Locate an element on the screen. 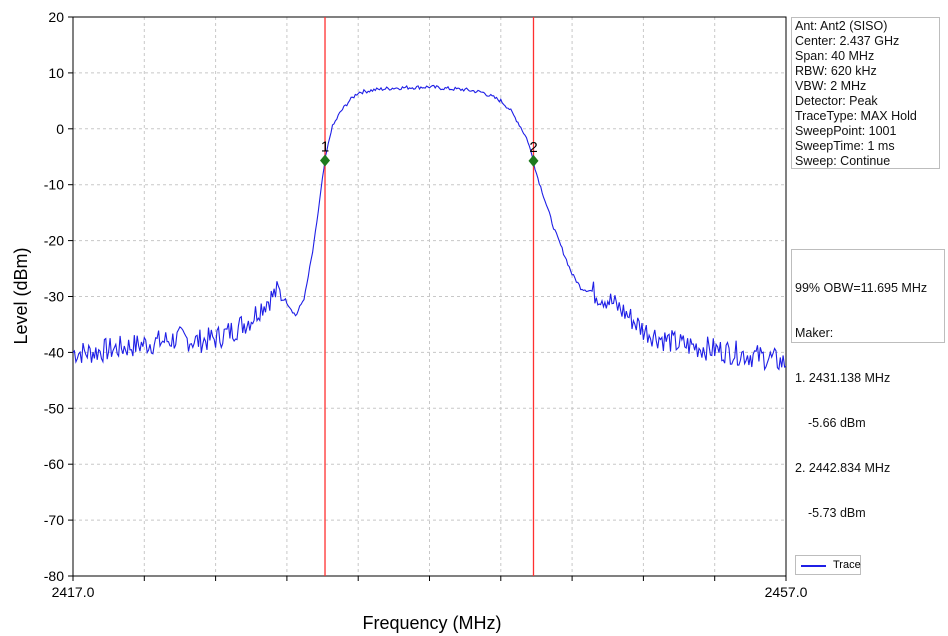 The image size is (948, 636). settings-line: TraceType: MAX Hold is located at coordinates (856, 116).